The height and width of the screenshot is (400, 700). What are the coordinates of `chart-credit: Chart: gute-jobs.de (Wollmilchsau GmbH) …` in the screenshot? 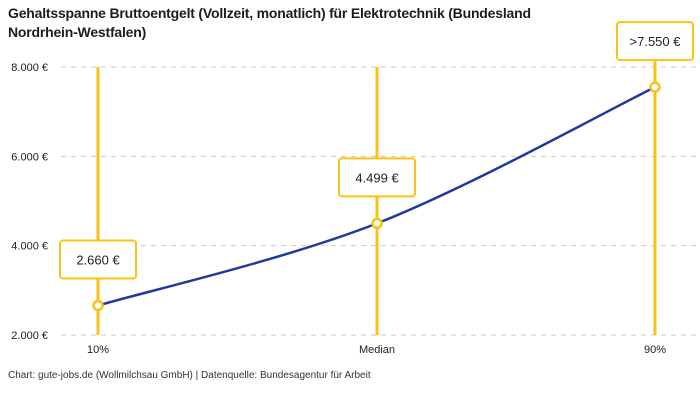 It's located at (189, 375).